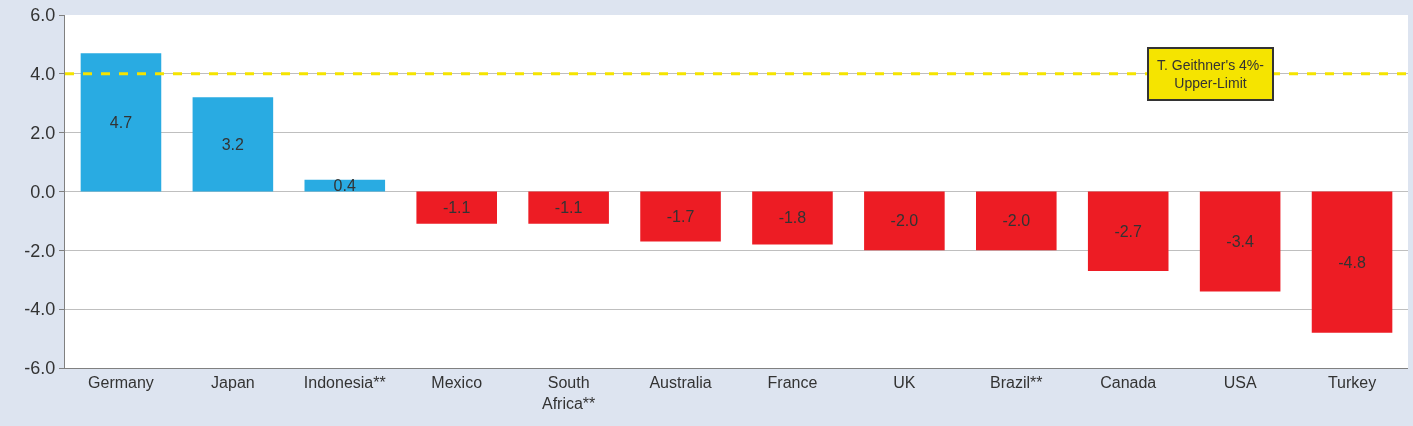 The image size is (1413, 426). Describe the element at coordinates (1240, 383) in the screenshot. I see `x-tick-label: USA` at that location.